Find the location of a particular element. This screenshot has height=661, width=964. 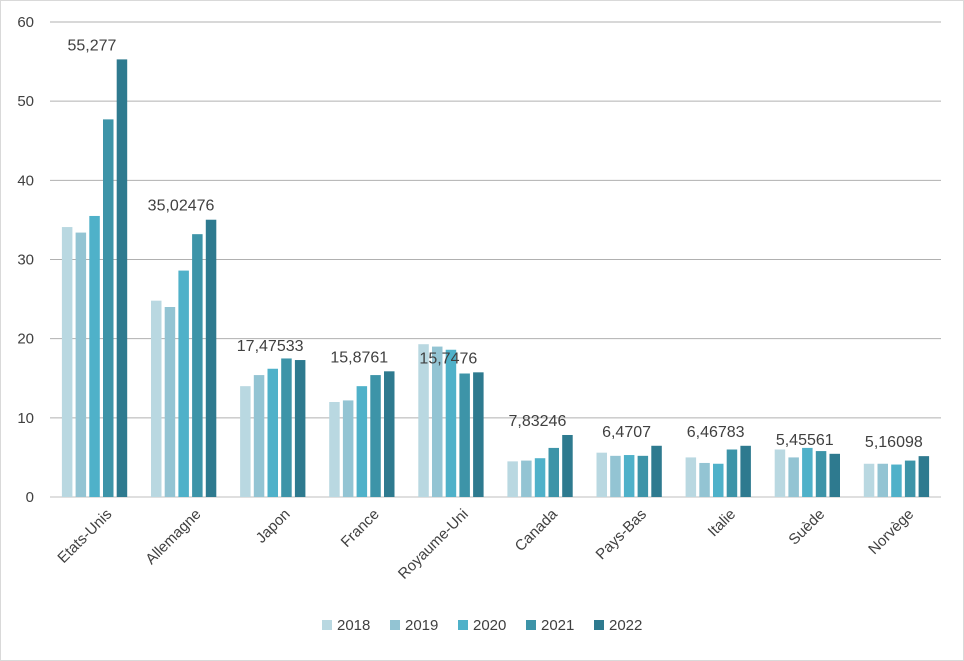

x-category-label: Norvège is located at coordinates (891, 532).